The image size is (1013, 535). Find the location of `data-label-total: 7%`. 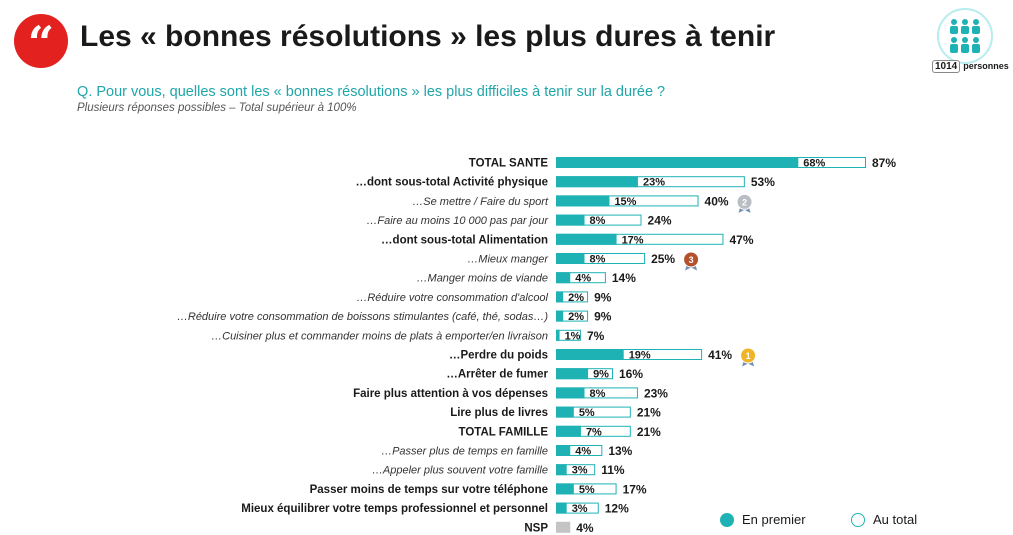

data-label-total: 7% is located at coordinates (596, 336).